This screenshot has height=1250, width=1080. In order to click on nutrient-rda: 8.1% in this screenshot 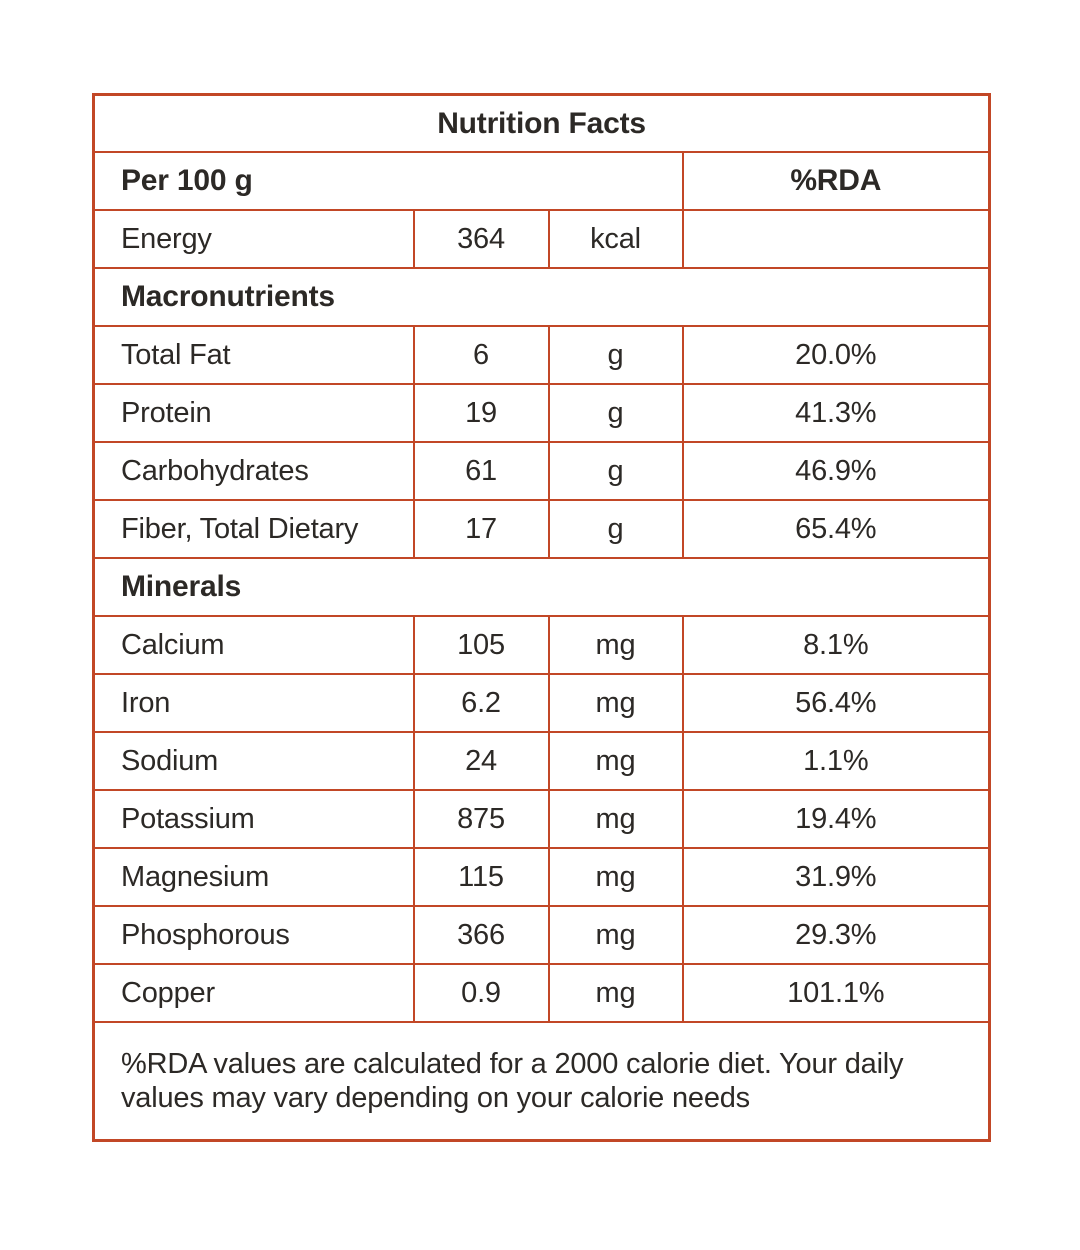, I will do `click(836, 645)`.